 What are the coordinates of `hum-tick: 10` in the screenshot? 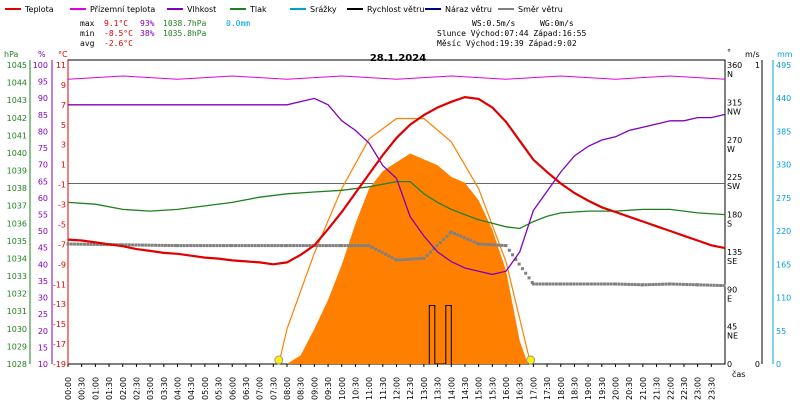 It's located at (43, 364).